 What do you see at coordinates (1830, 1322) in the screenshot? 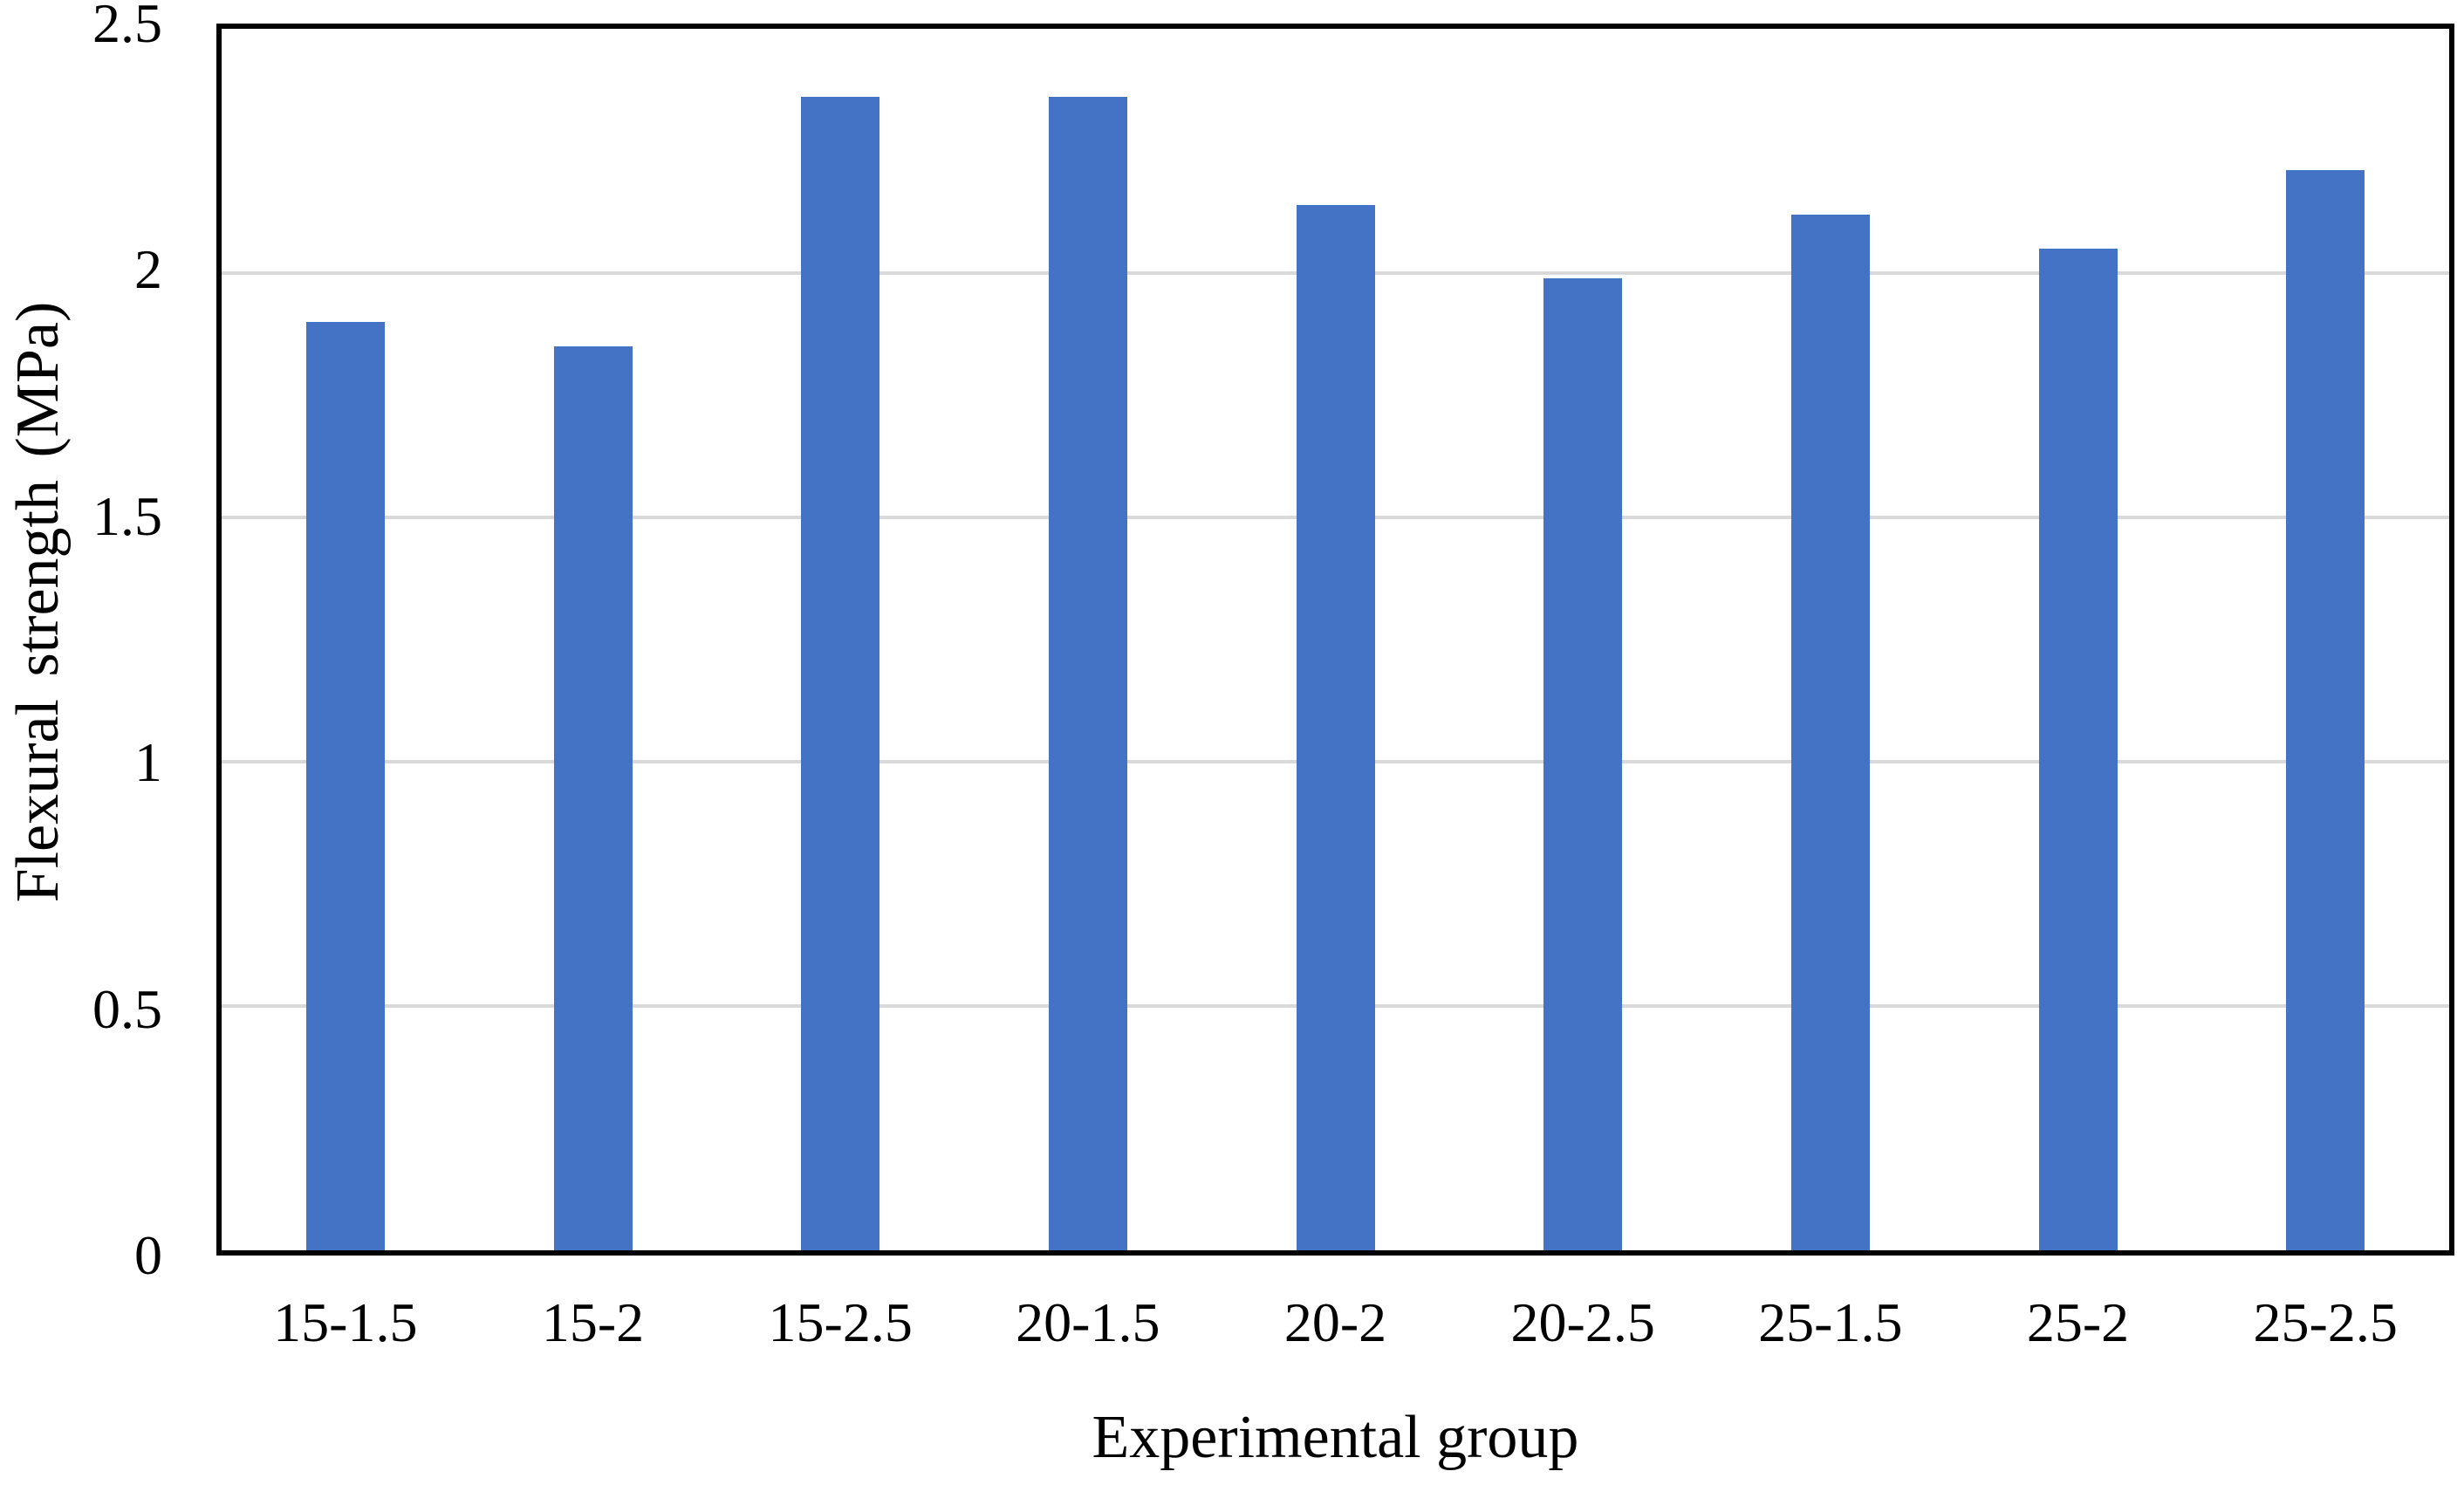
I see `x-tick-label-25-1.5: 25-1.5` at bounding box center [1830, 1322].